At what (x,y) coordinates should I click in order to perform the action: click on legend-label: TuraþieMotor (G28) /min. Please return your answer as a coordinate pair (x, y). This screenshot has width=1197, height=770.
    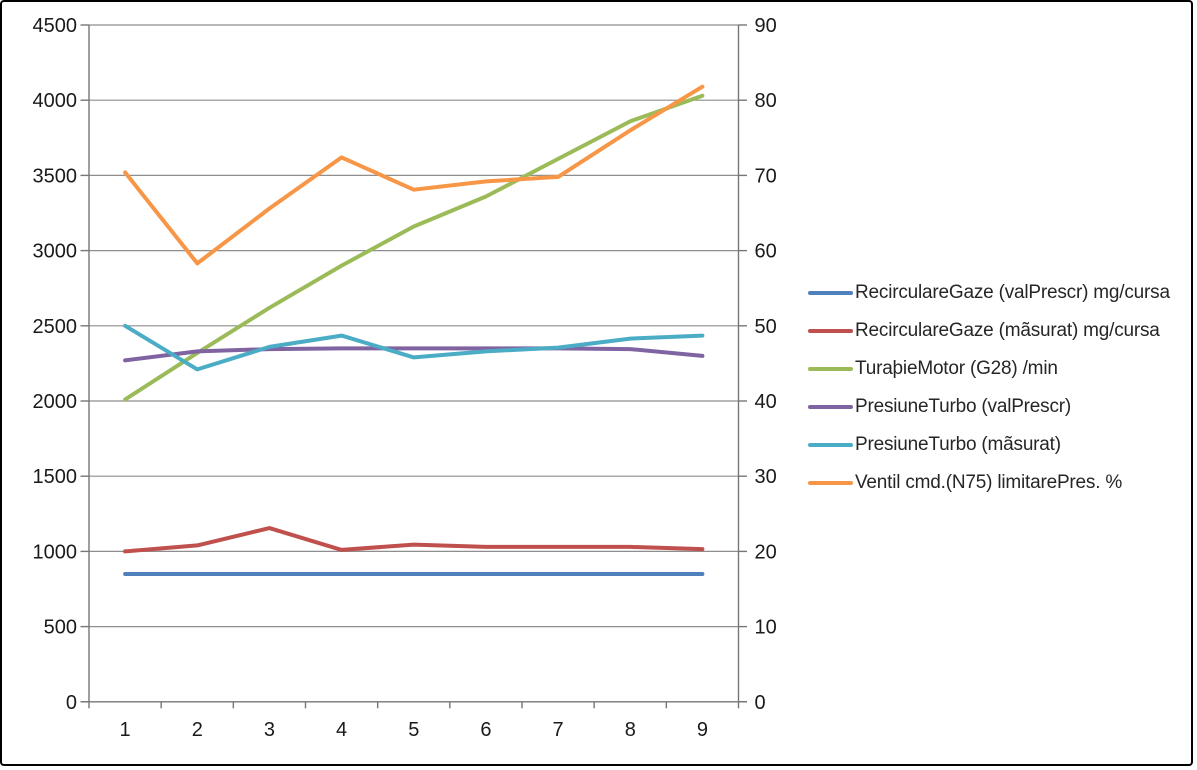
    Looking at the image, I should click on (956, 368).